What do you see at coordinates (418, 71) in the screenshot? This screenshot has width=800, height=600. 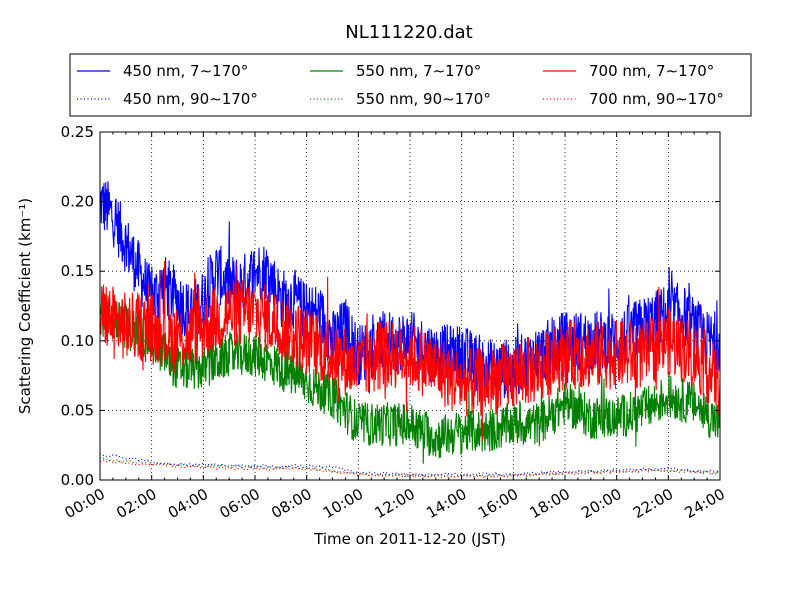 I see `legend-label: 550 nm, 7∼170°` at bounding box center [418, 71].